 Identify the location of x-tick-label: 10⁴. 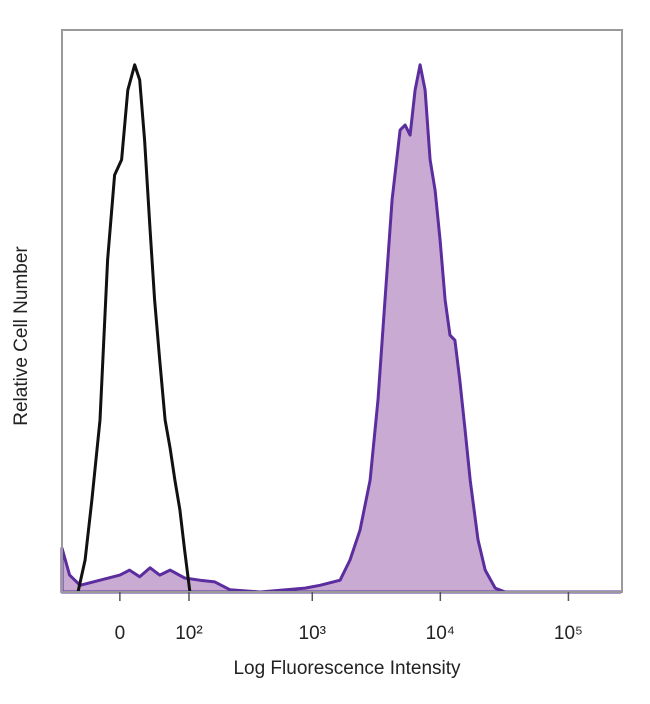
(440, 633).